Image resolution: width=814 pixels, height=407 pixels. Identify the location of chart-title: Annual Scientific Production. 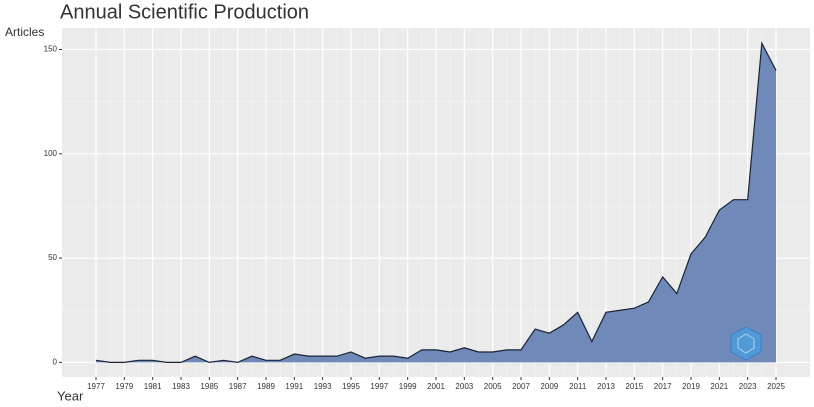
(184, 12).